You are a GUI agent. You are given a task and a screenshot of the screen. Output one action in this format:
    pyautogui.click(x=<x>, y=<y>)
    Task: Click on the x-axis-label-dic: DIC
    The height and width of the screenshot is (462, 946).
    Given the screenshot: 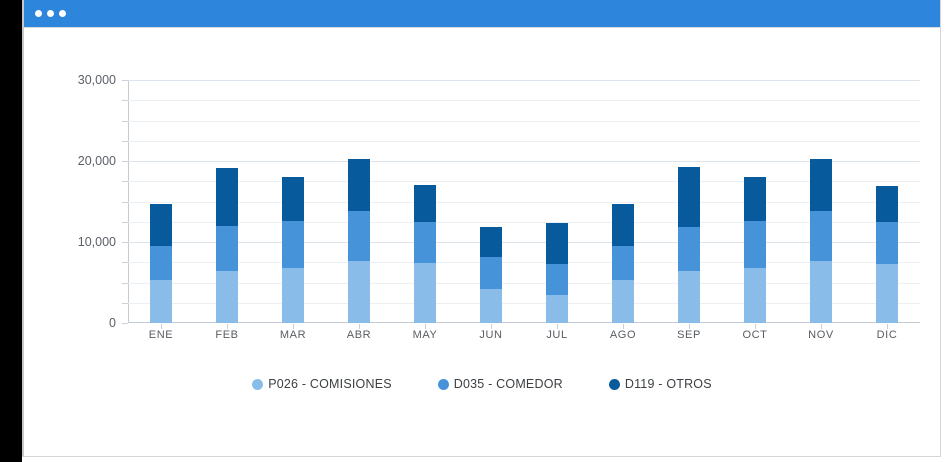 What is the action you would take?
    pyautogui.click(x=887, y=335)
    